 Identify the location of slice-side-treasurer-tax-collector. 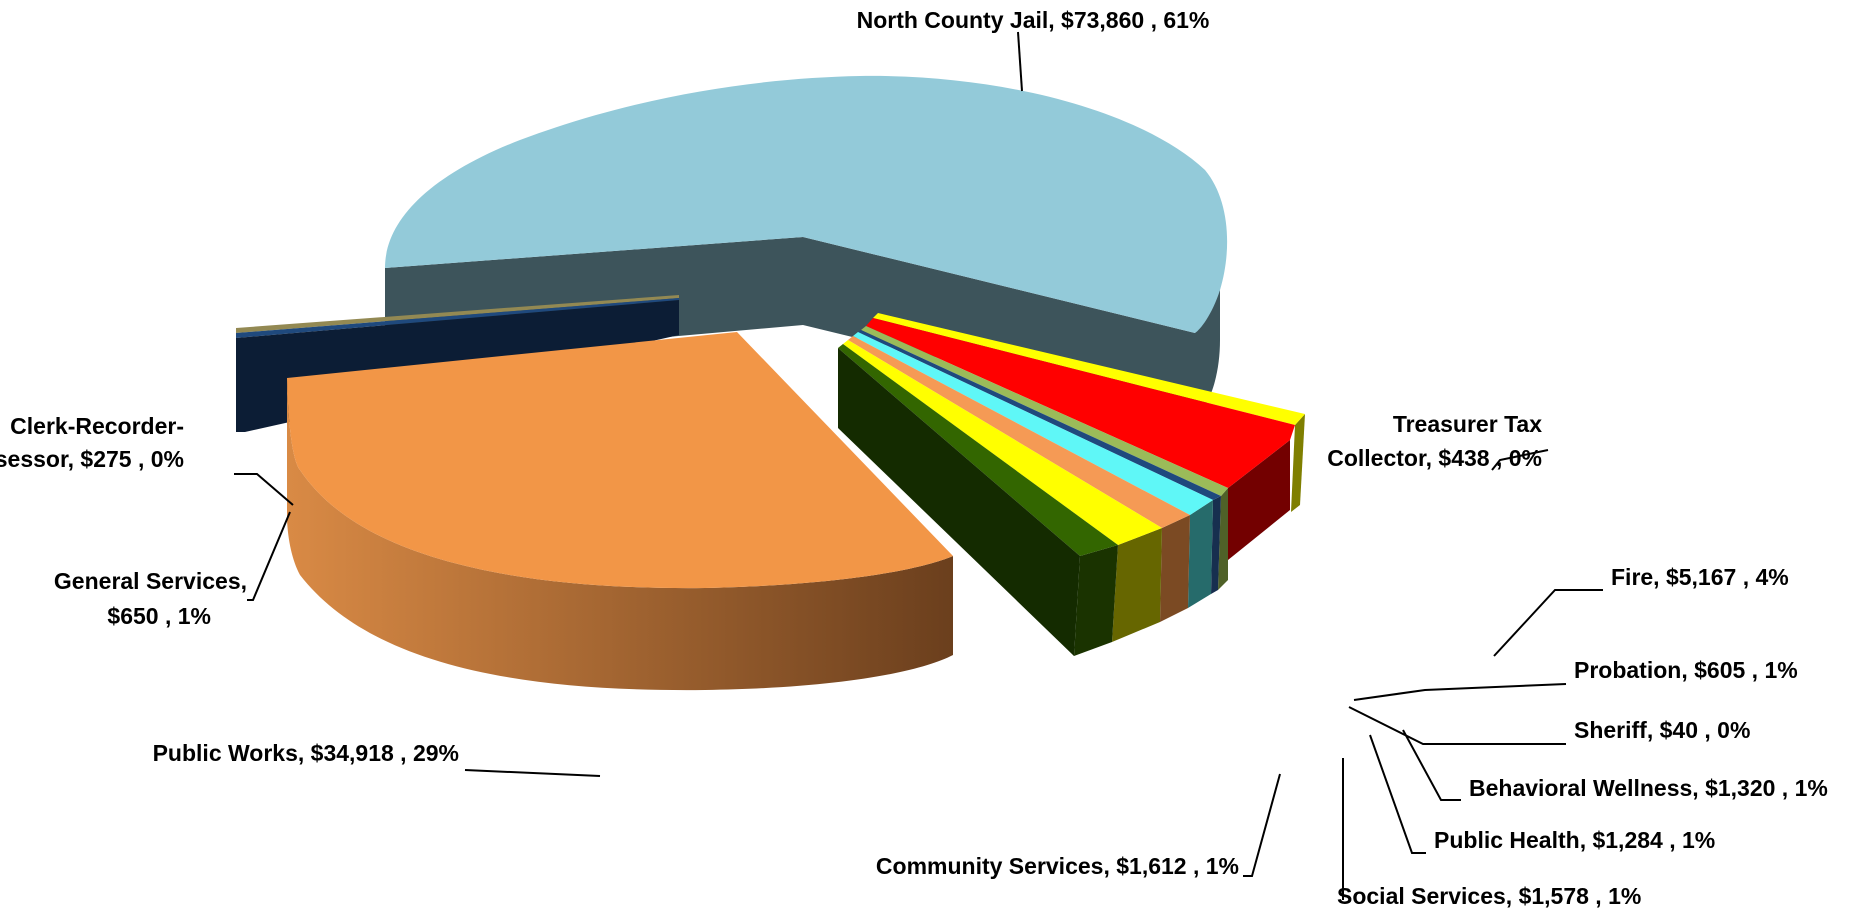
(1298, 463).